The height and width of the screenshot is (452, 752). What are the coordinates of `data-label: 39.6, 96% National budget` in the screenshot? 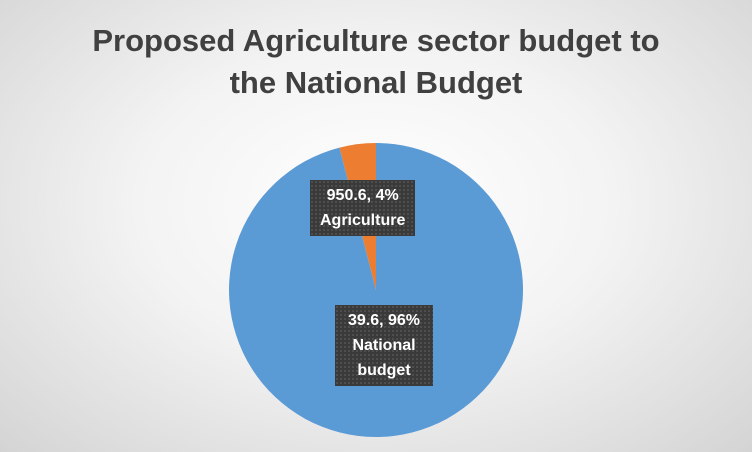 It's located at (384, 345).